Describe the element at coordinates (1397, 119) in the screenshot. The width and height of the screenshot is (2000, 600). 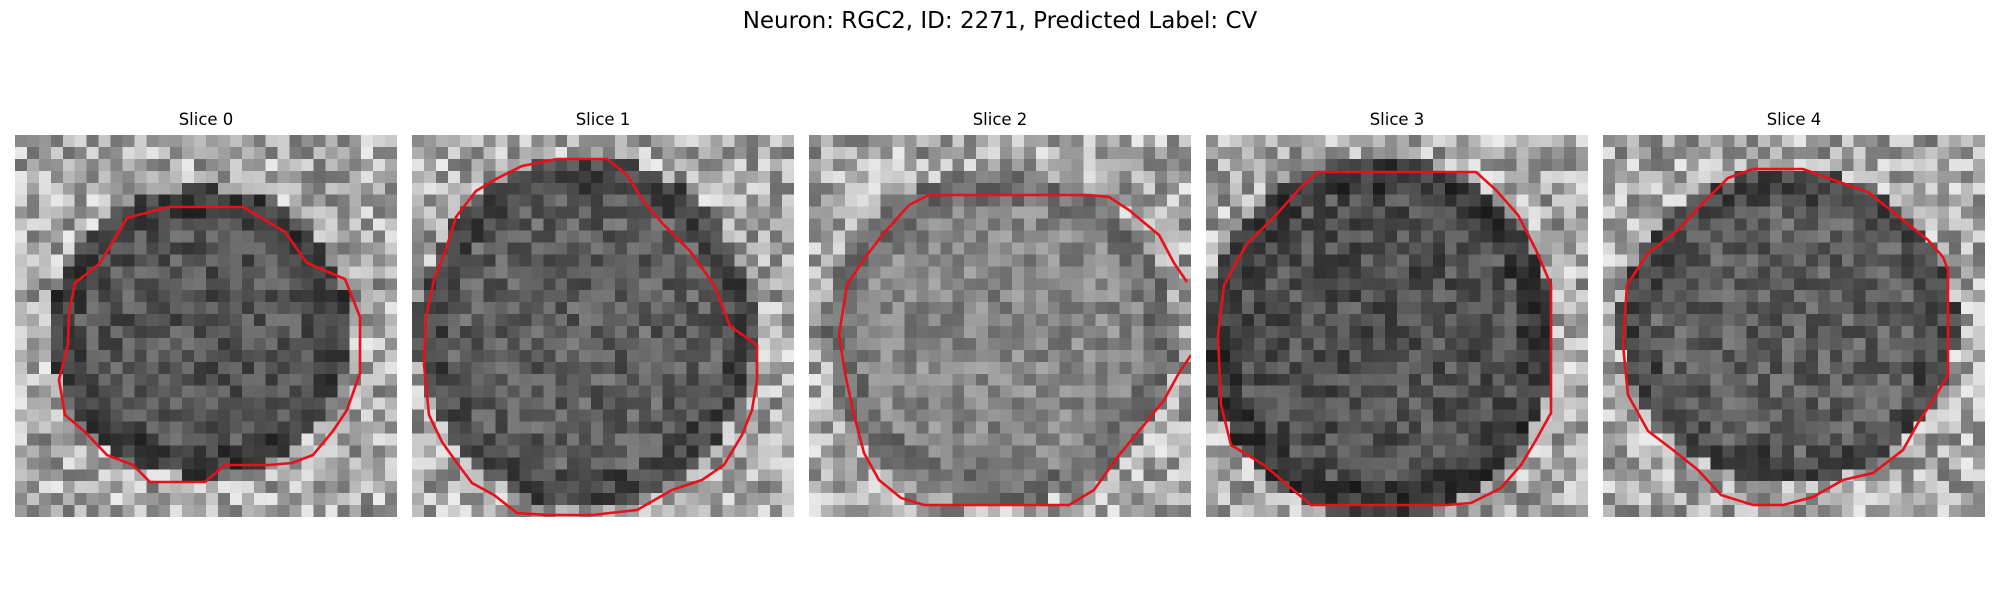
I see `slice-title-3: Slice 3` at that location.